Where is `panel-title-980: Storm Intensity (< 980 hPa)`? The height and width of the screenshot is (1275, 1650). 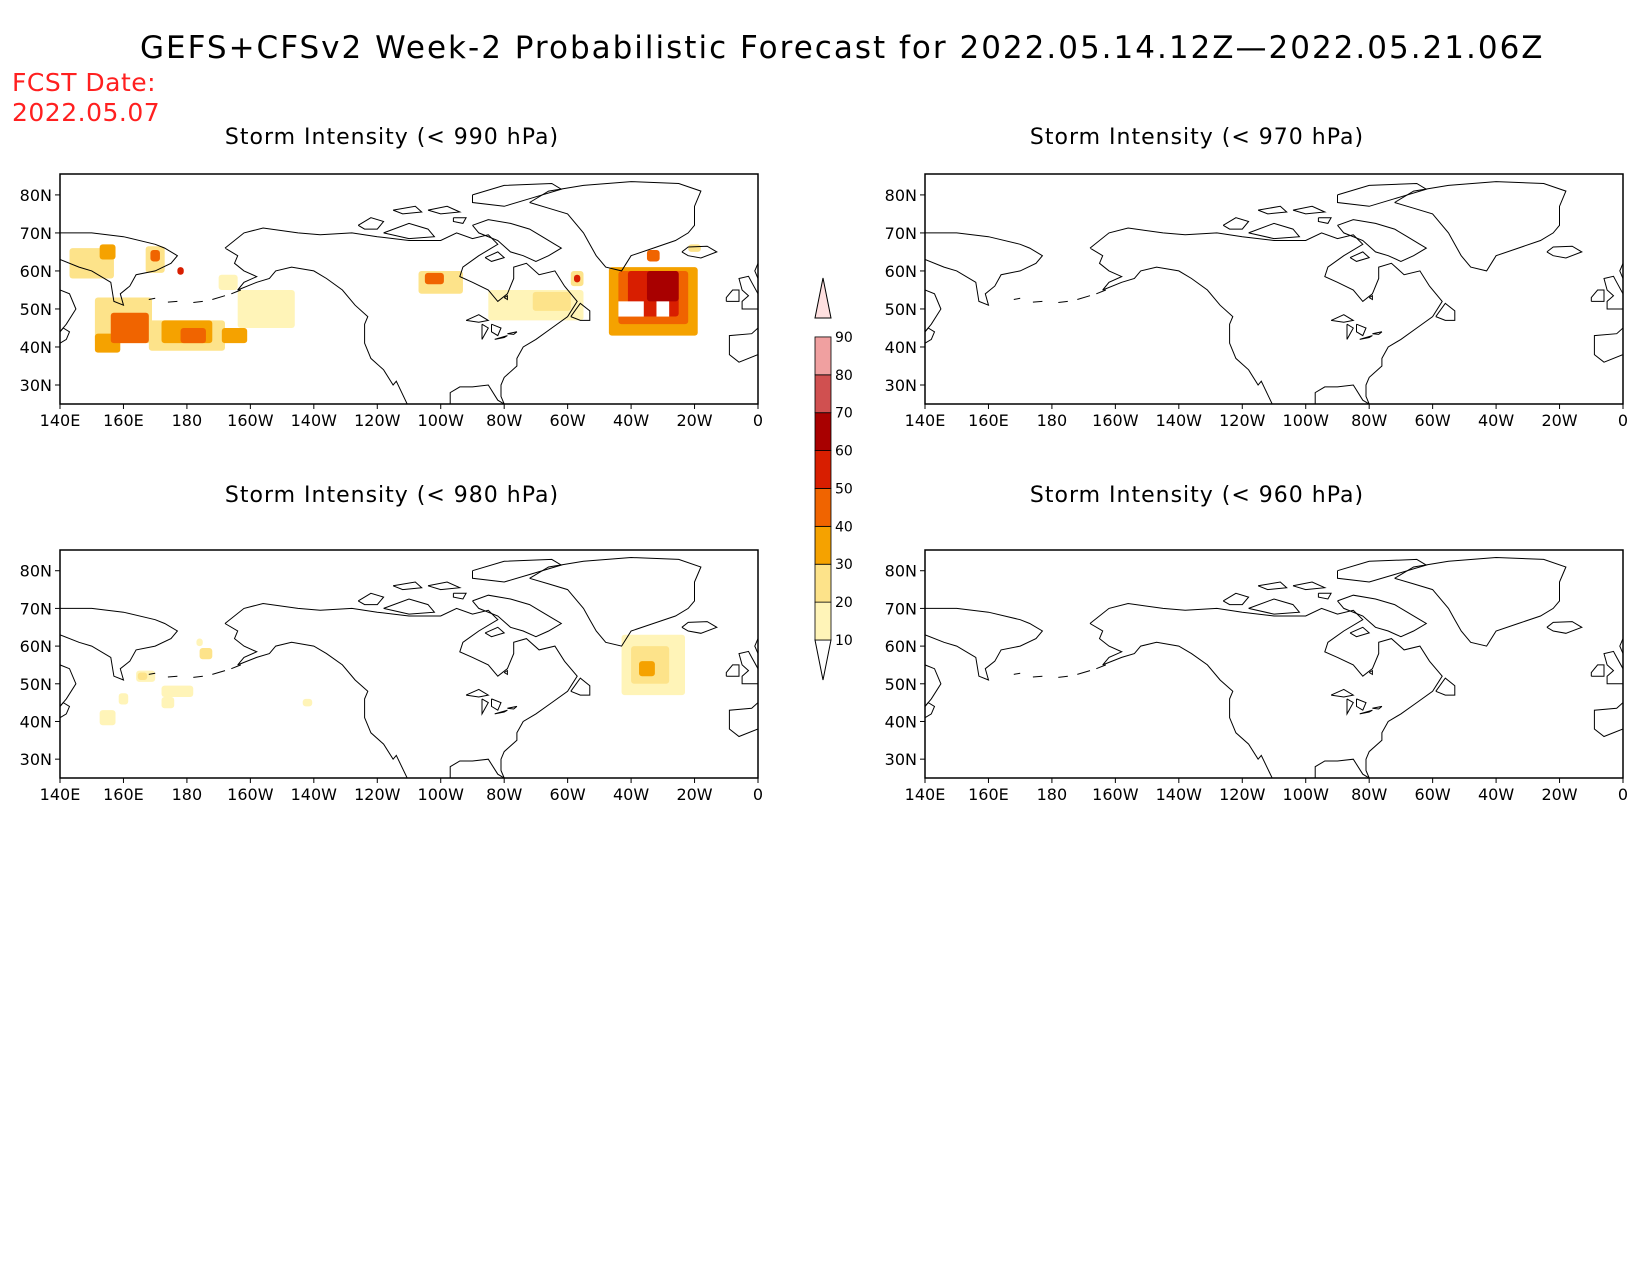 panel-title-980: Storm Intensity (< 980 hPa) is located at coordinates (392, 495).